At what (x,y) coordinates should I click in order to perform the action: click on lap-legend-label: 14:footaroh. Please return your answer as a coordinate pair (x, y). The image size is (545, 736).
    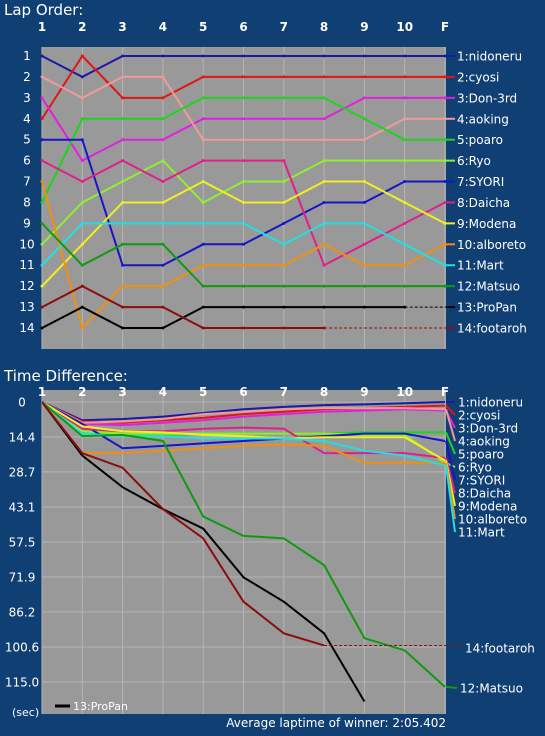
    Looking at the image, I should click on (492, 329).